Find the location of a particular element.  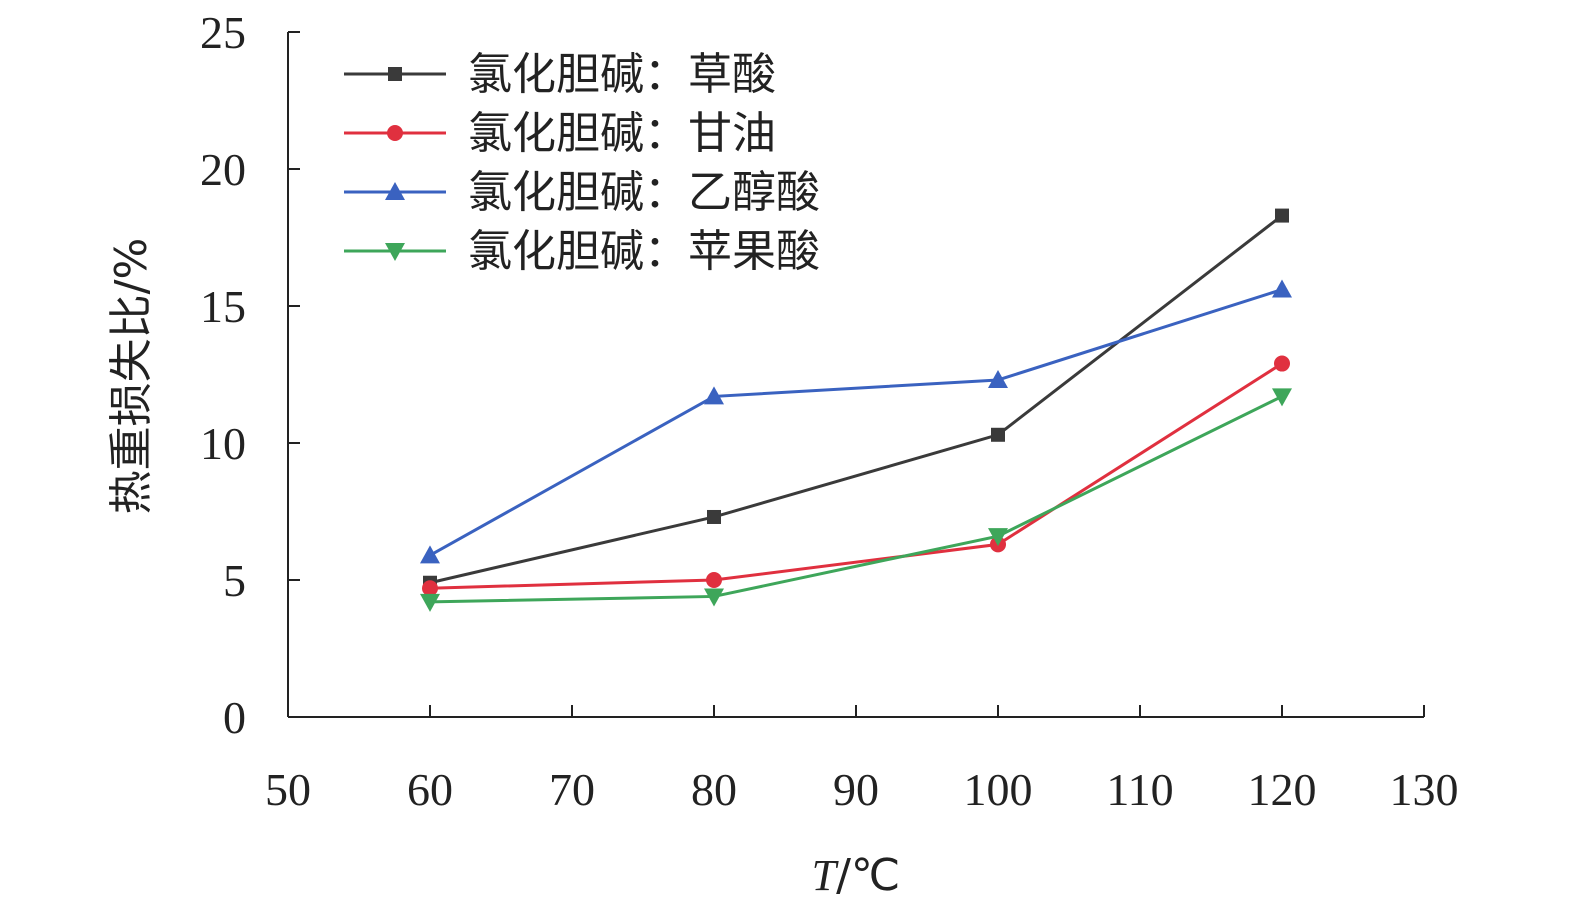

x-axis-title: T/℃ is located at coordinates (856, 875).